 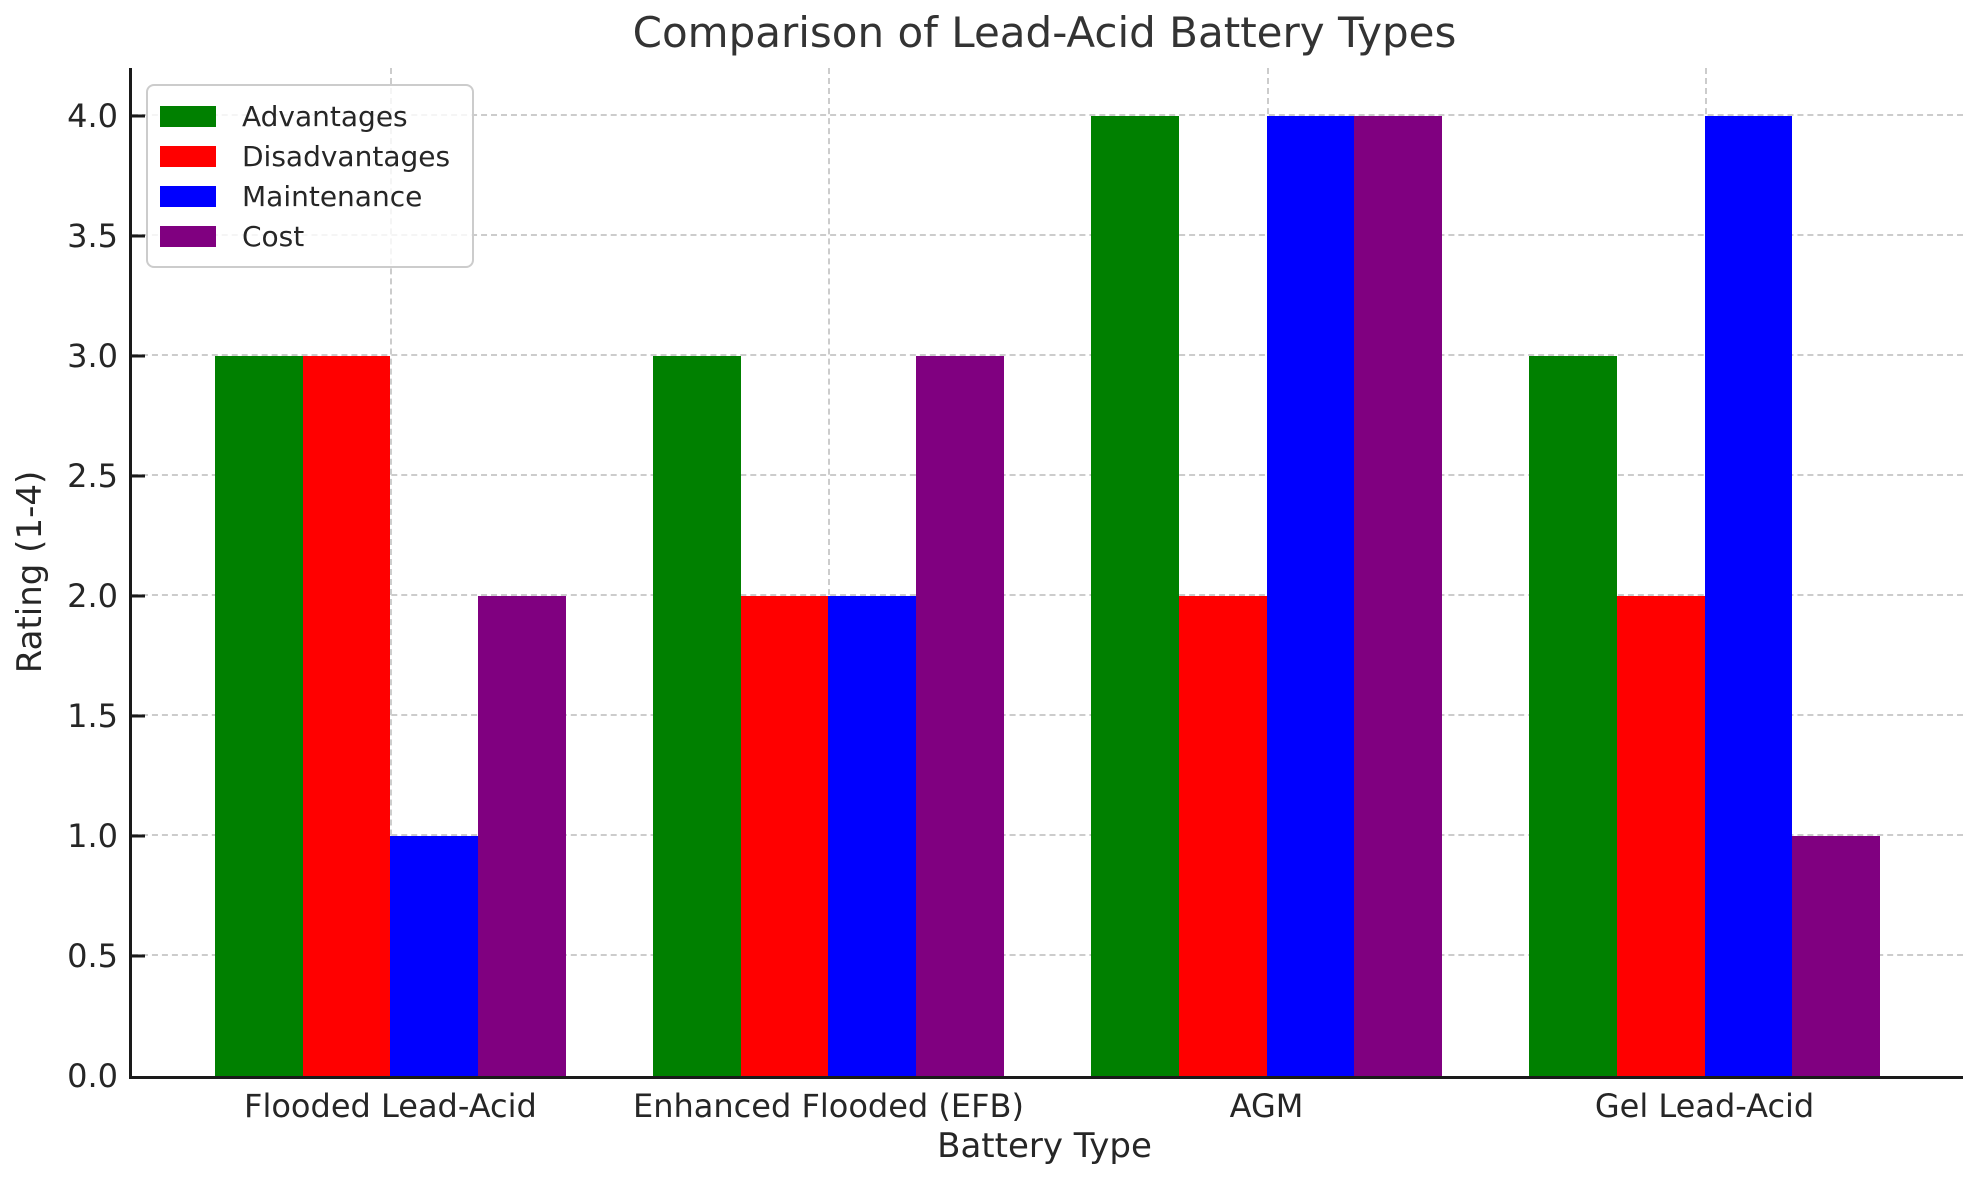 What do you see at coordinates (92, 116) in the screenshot?
I see `y-tick-label: 4.0` at bounding box center [92, 116].